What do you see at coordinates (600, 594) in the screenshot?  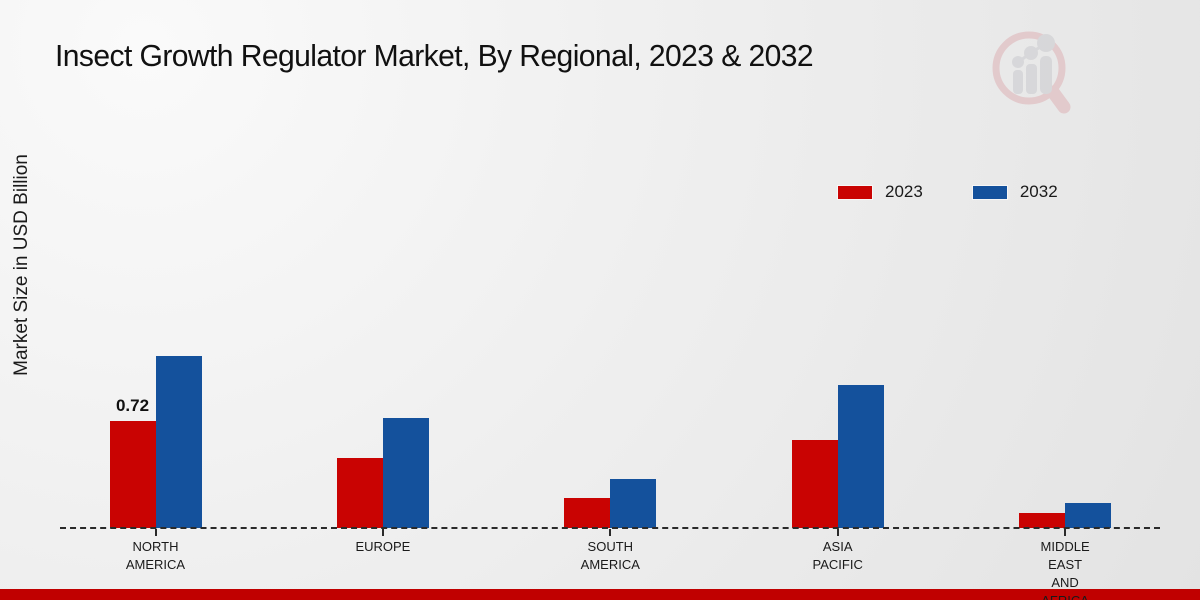 I see `footer-band` at bounding box center [600, 594].